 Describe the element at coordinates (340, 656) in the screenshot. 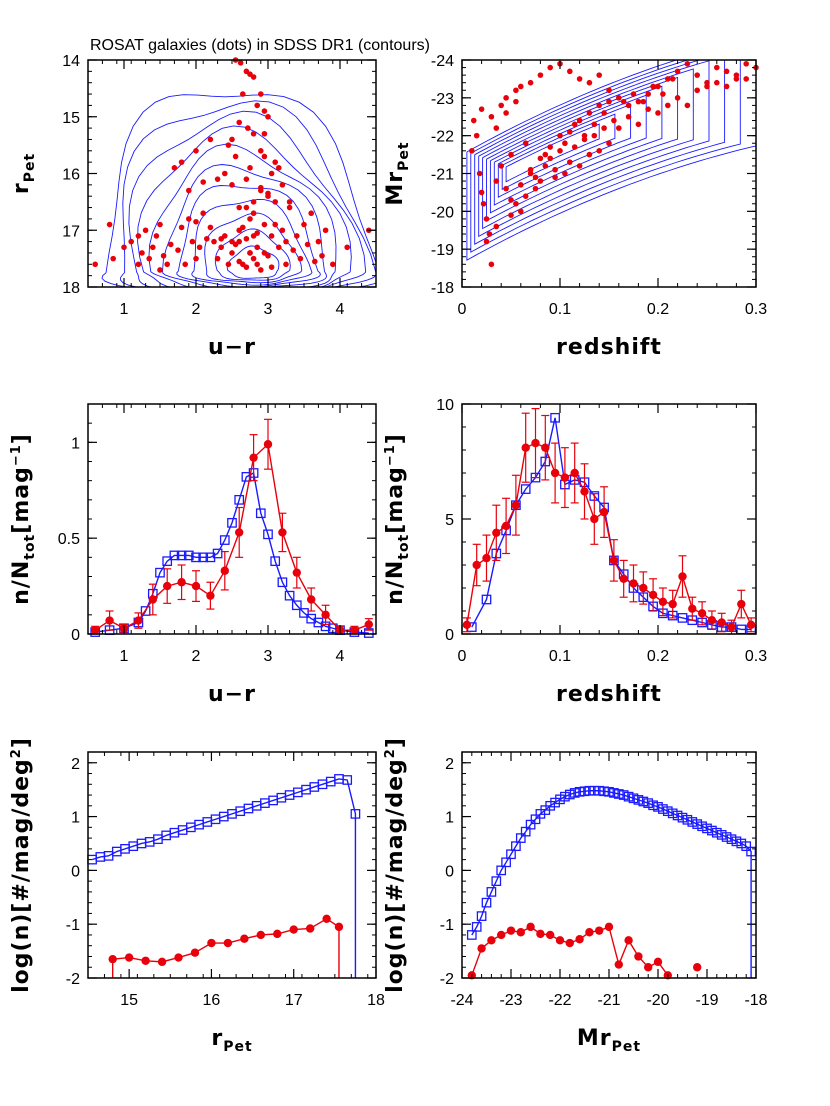

I see `x-tick-label: 4` at that location.